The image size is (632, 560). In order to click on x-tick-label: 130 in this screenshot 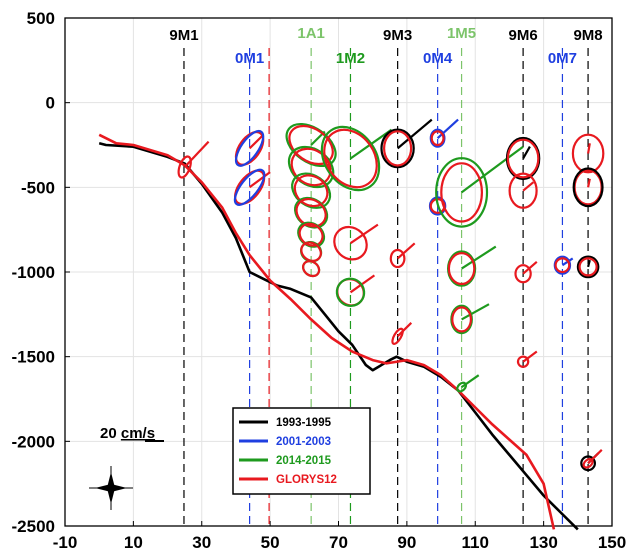, I will do `click(543, 542)`.